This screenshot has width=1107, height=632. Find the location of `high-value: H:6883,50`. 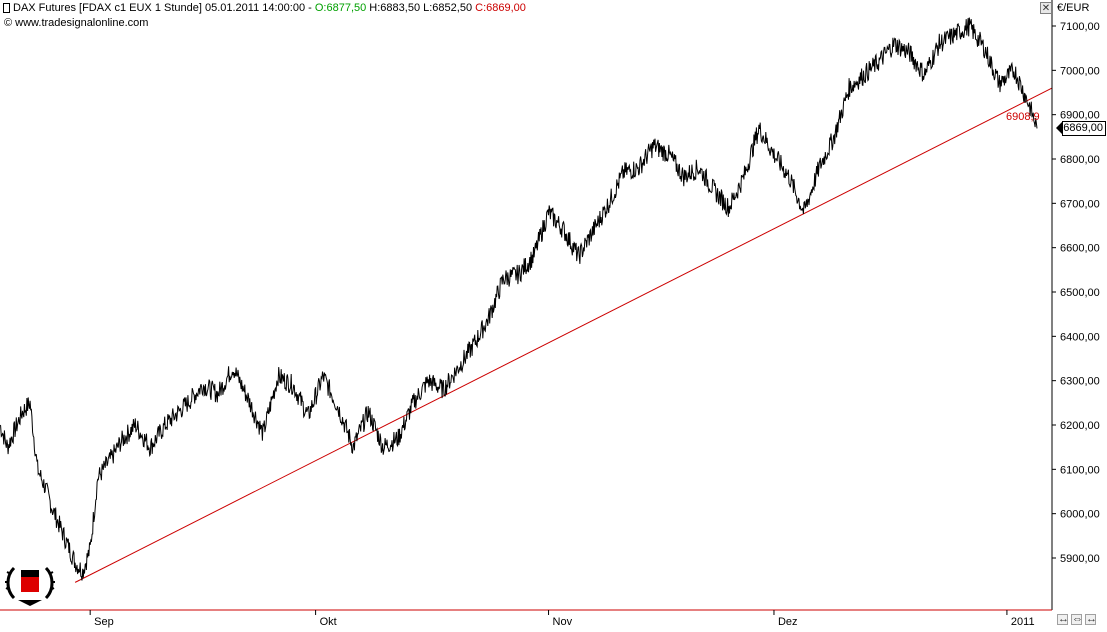

high-value: H:6883,50 is located at coordinates (395, 8).